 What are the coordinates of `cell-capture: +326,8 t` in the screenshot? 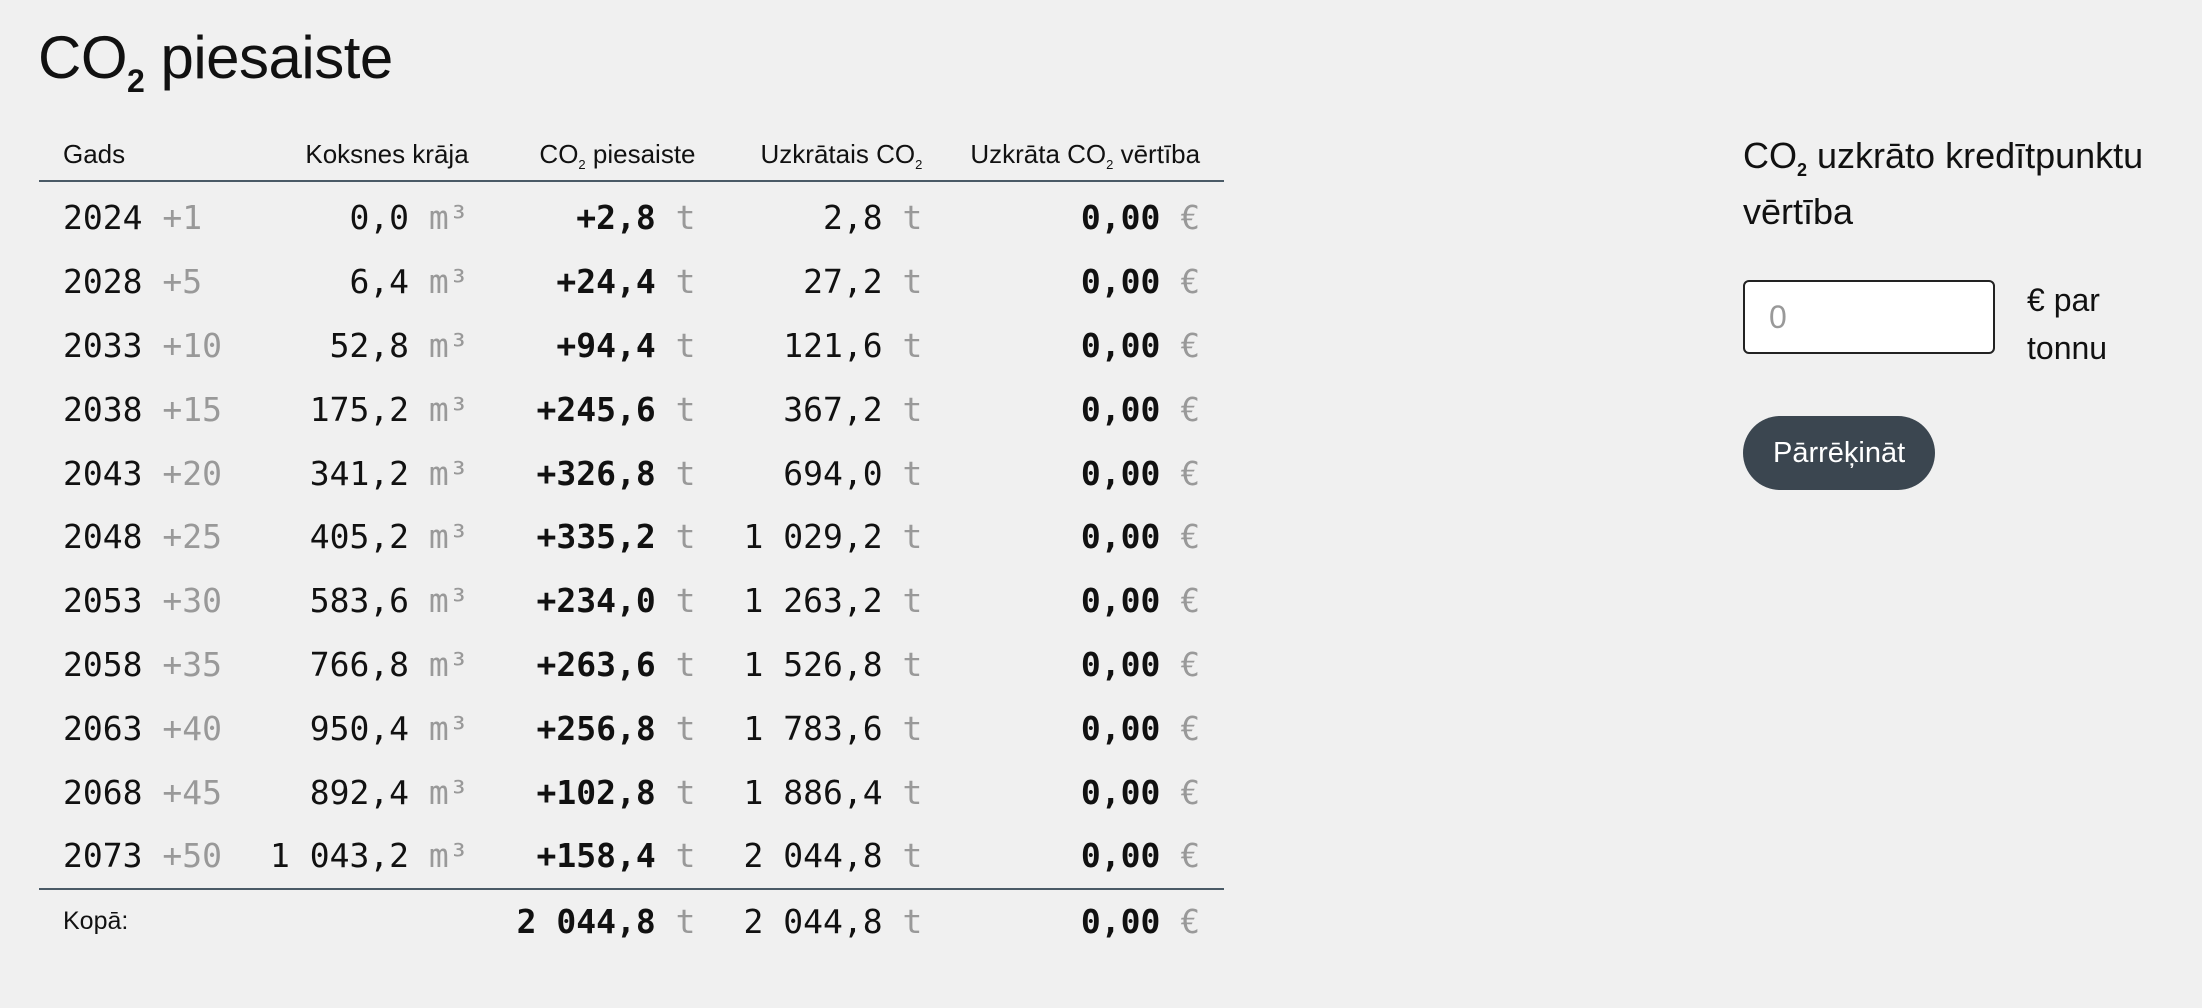 It's located at (616, 473).